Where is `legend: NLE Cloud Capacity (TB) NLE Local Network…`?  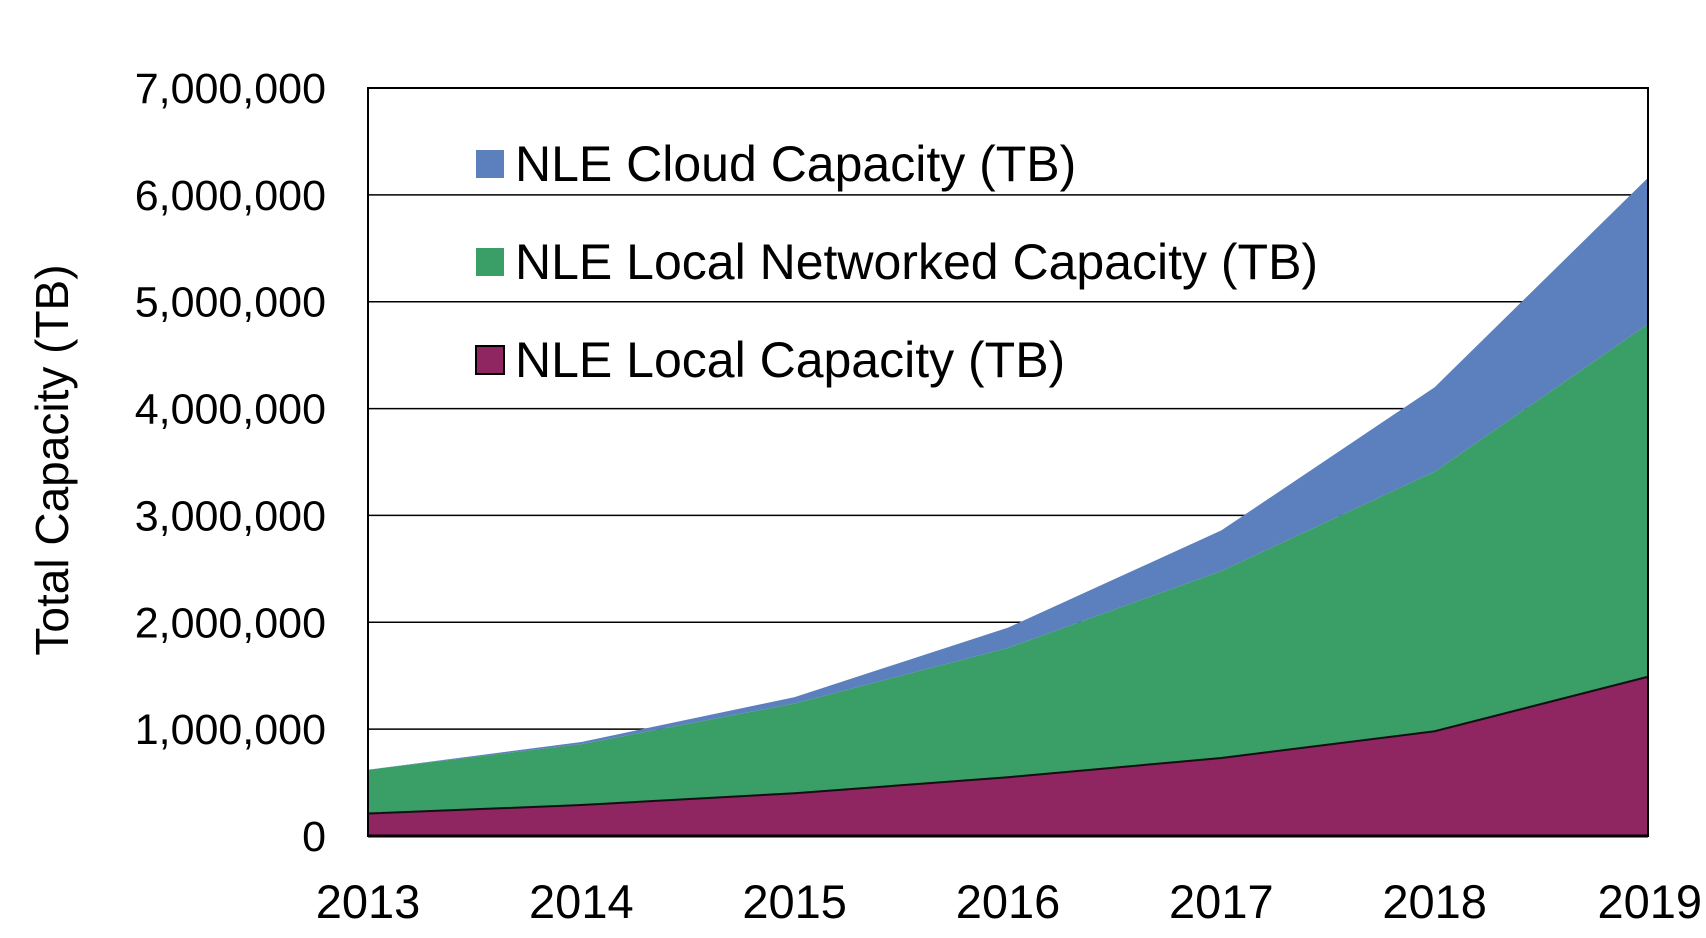
legend: NLE Cloud Capacity (TB) NLE Local Network… is located at coordinates (896, 262).